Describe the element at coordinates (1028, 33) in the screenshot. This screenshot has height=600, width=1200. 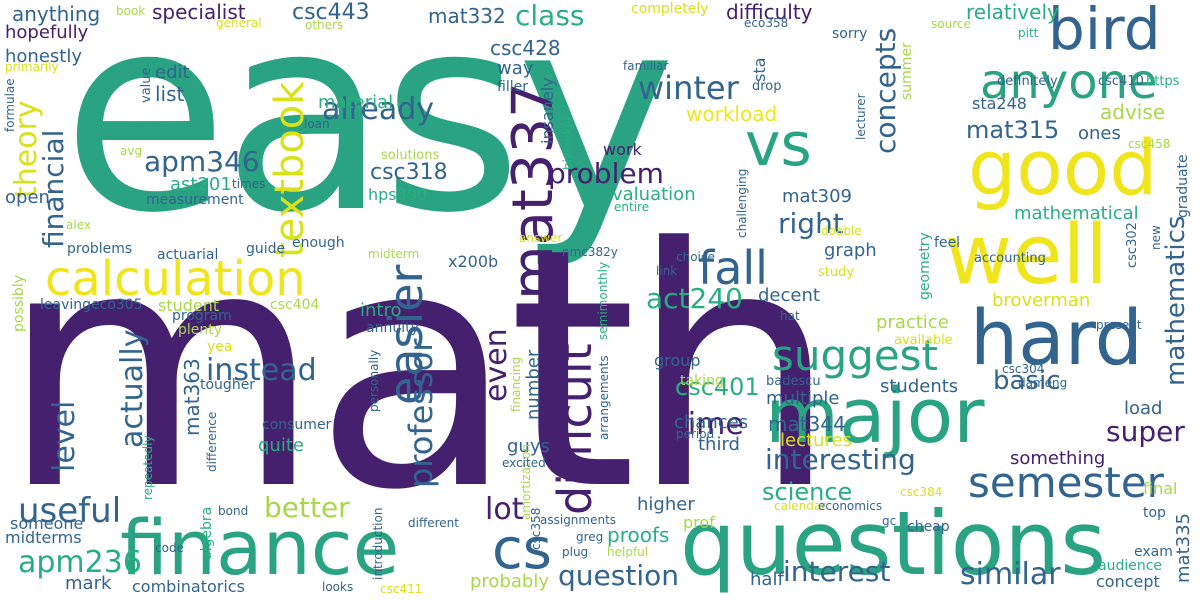
I see `word-pitt: pitt` at that location.